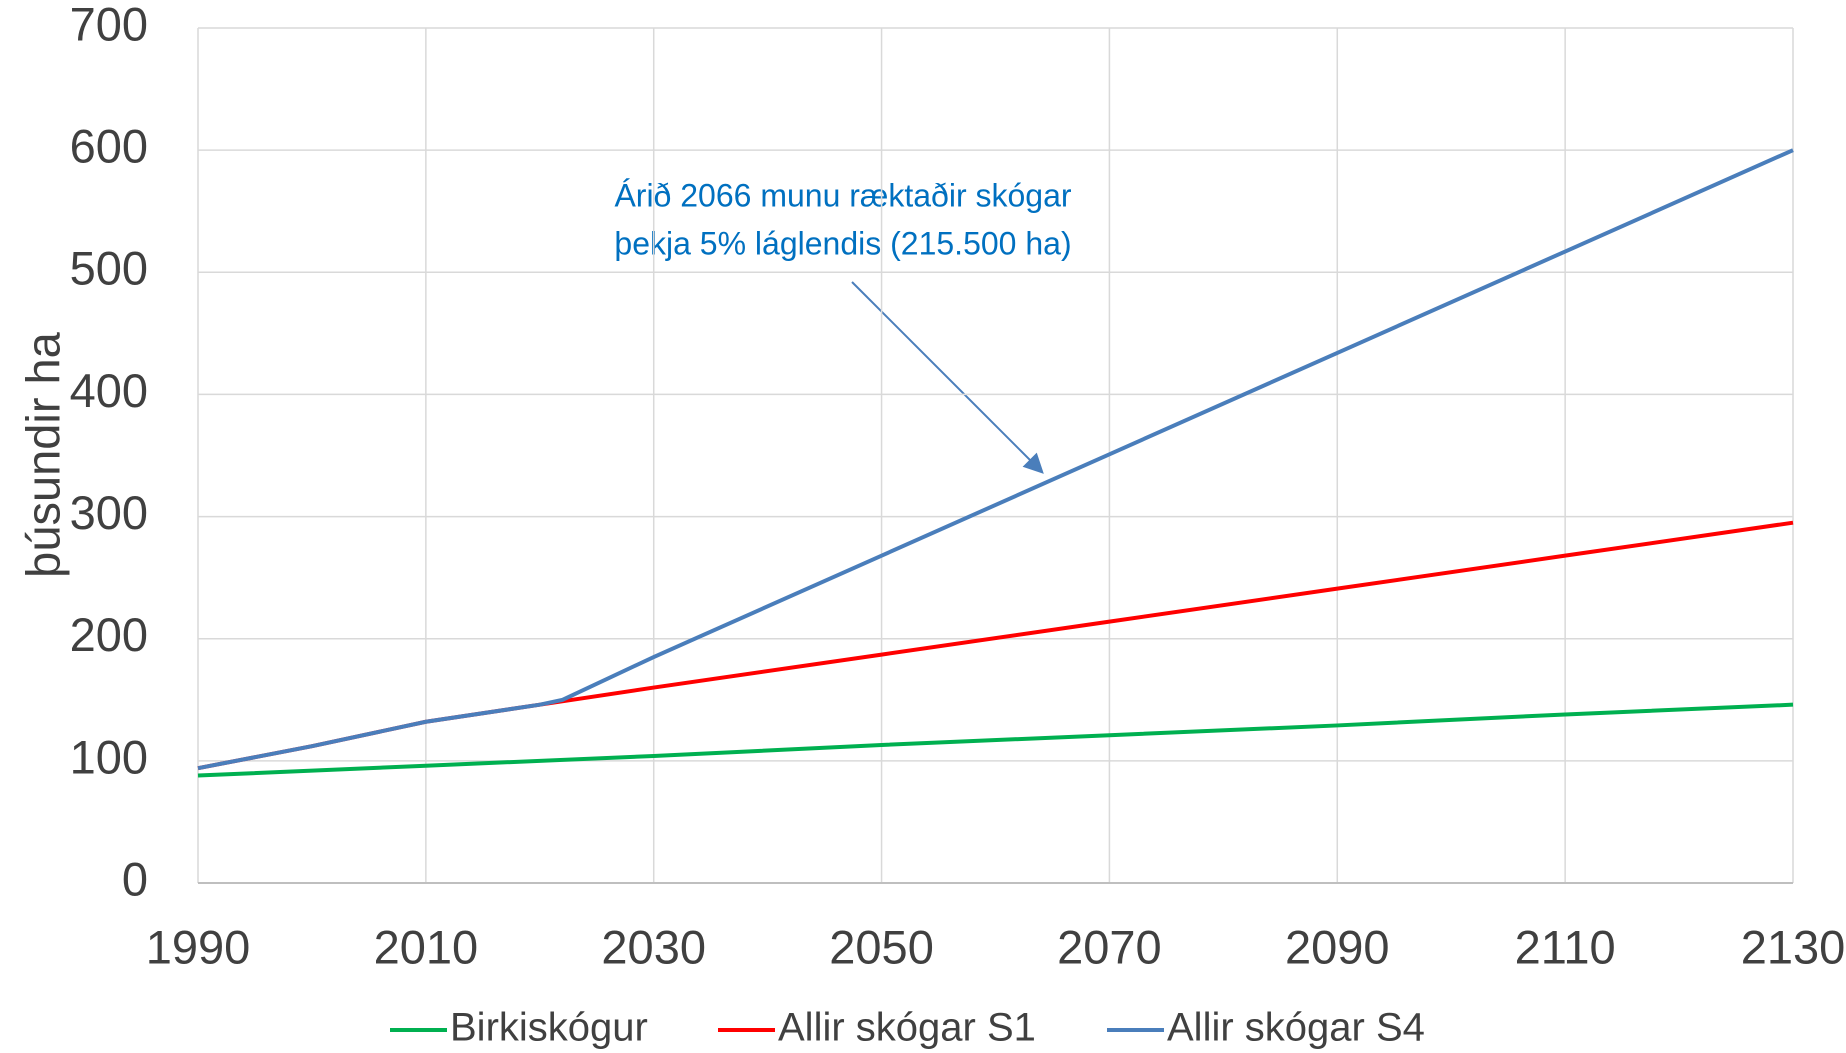 This screenshot has height=1053, width=1846. What do you see at coordinates (109, 512) in the screenshot?
I see `y-tick-label: 300` at bounding box center [109, 512].